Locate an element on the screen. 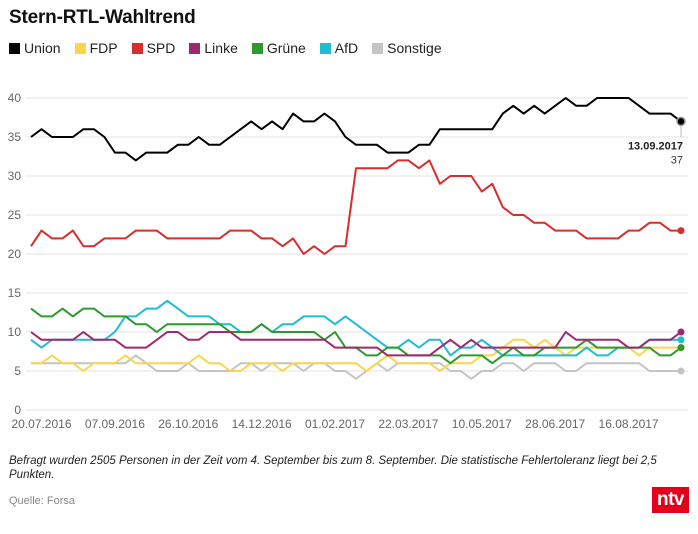 Image resolution: width=698 pixels, height=534 pixels. legend-label-fdp: FDP is located at coordinates (103, 48).